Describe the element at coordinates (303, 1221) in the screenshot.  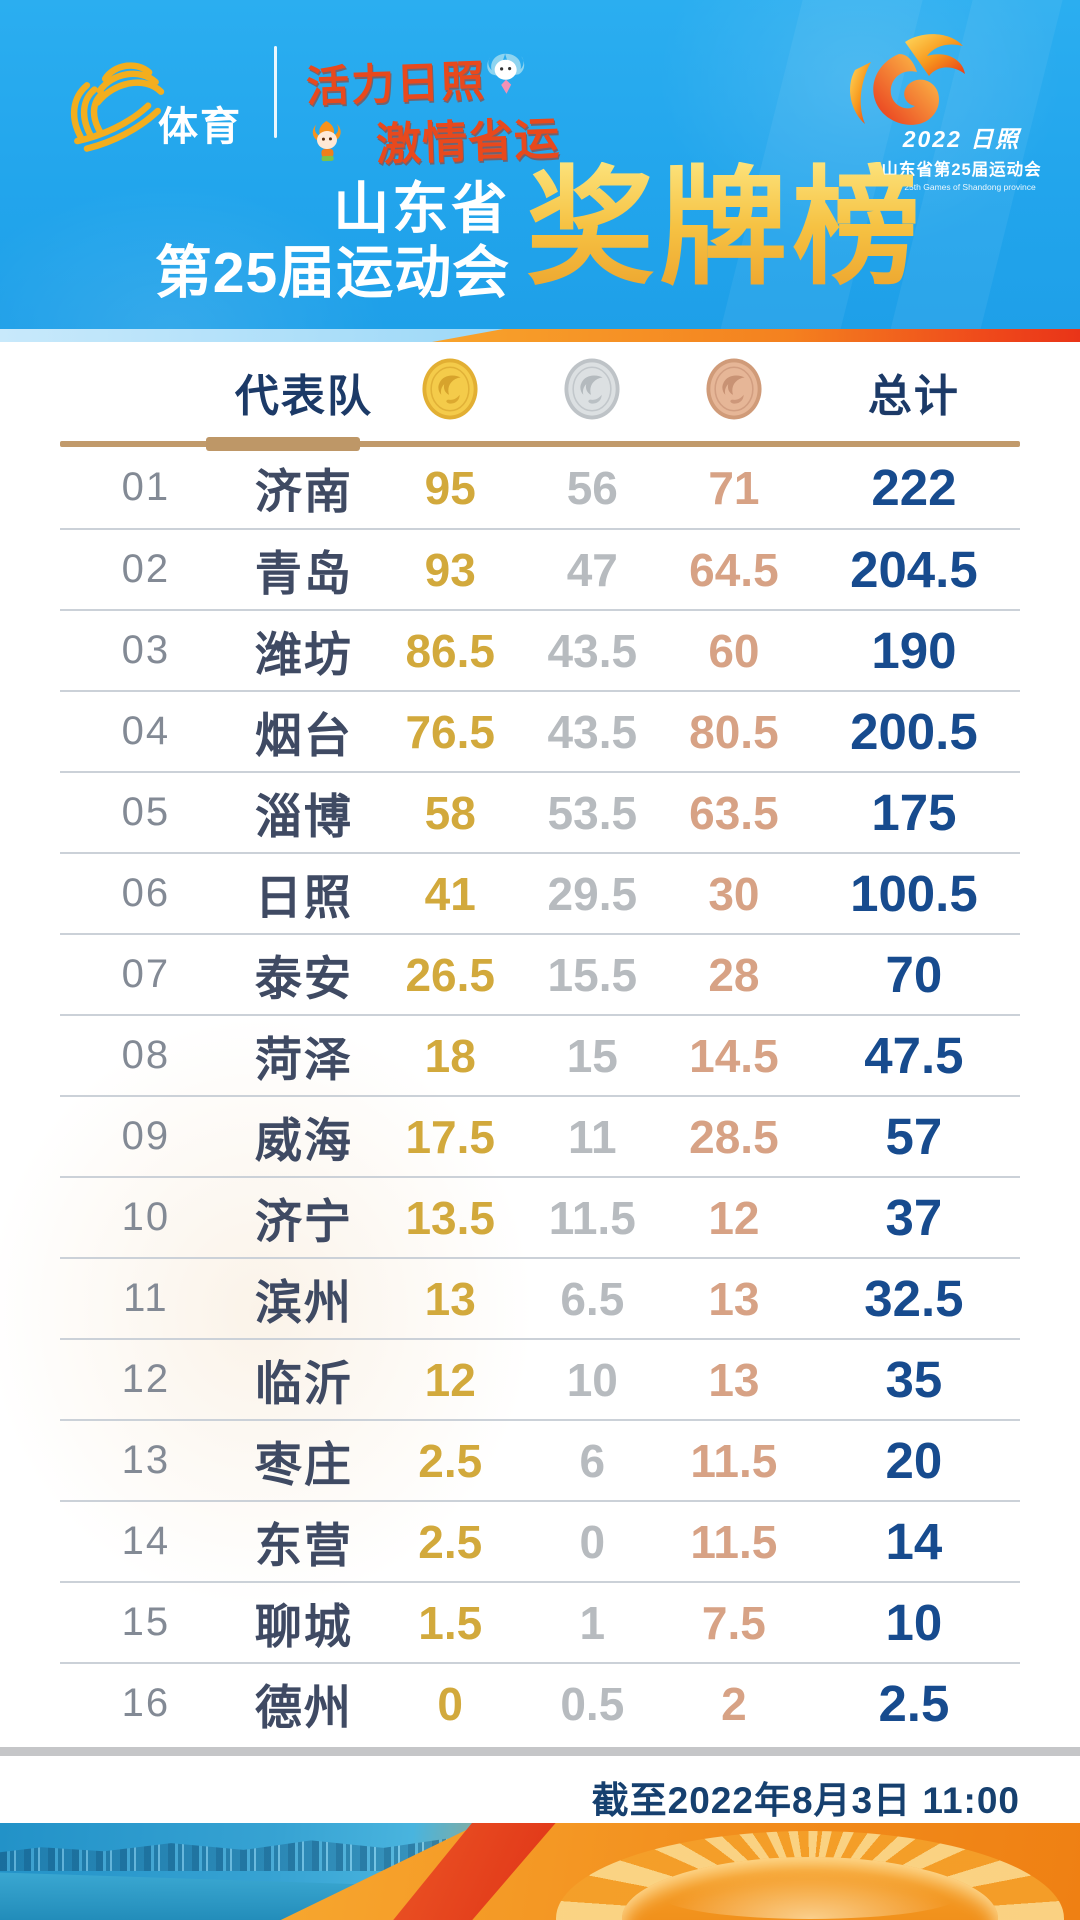
I see `team-cell: 济宁` at that location.